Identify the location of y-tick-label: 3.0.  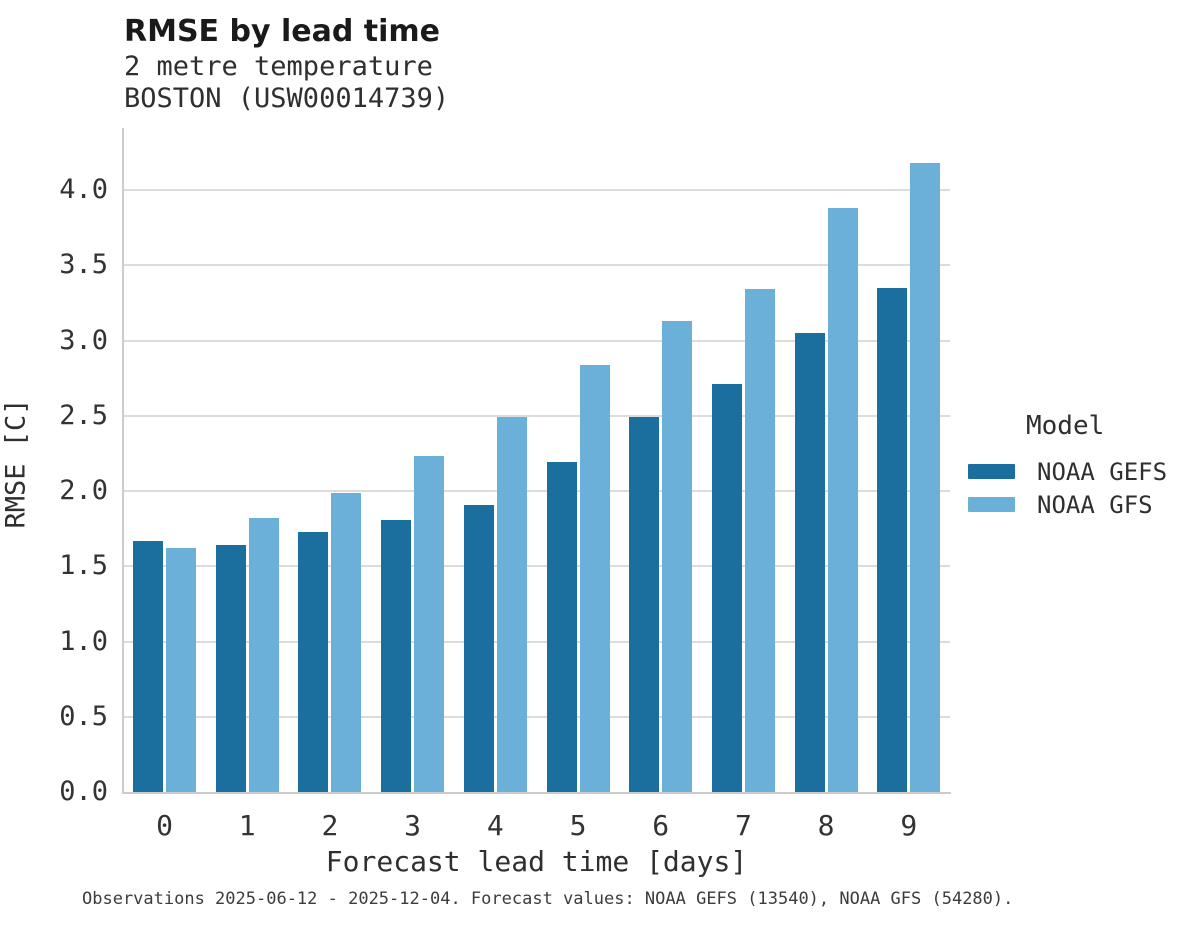
(83, 340).